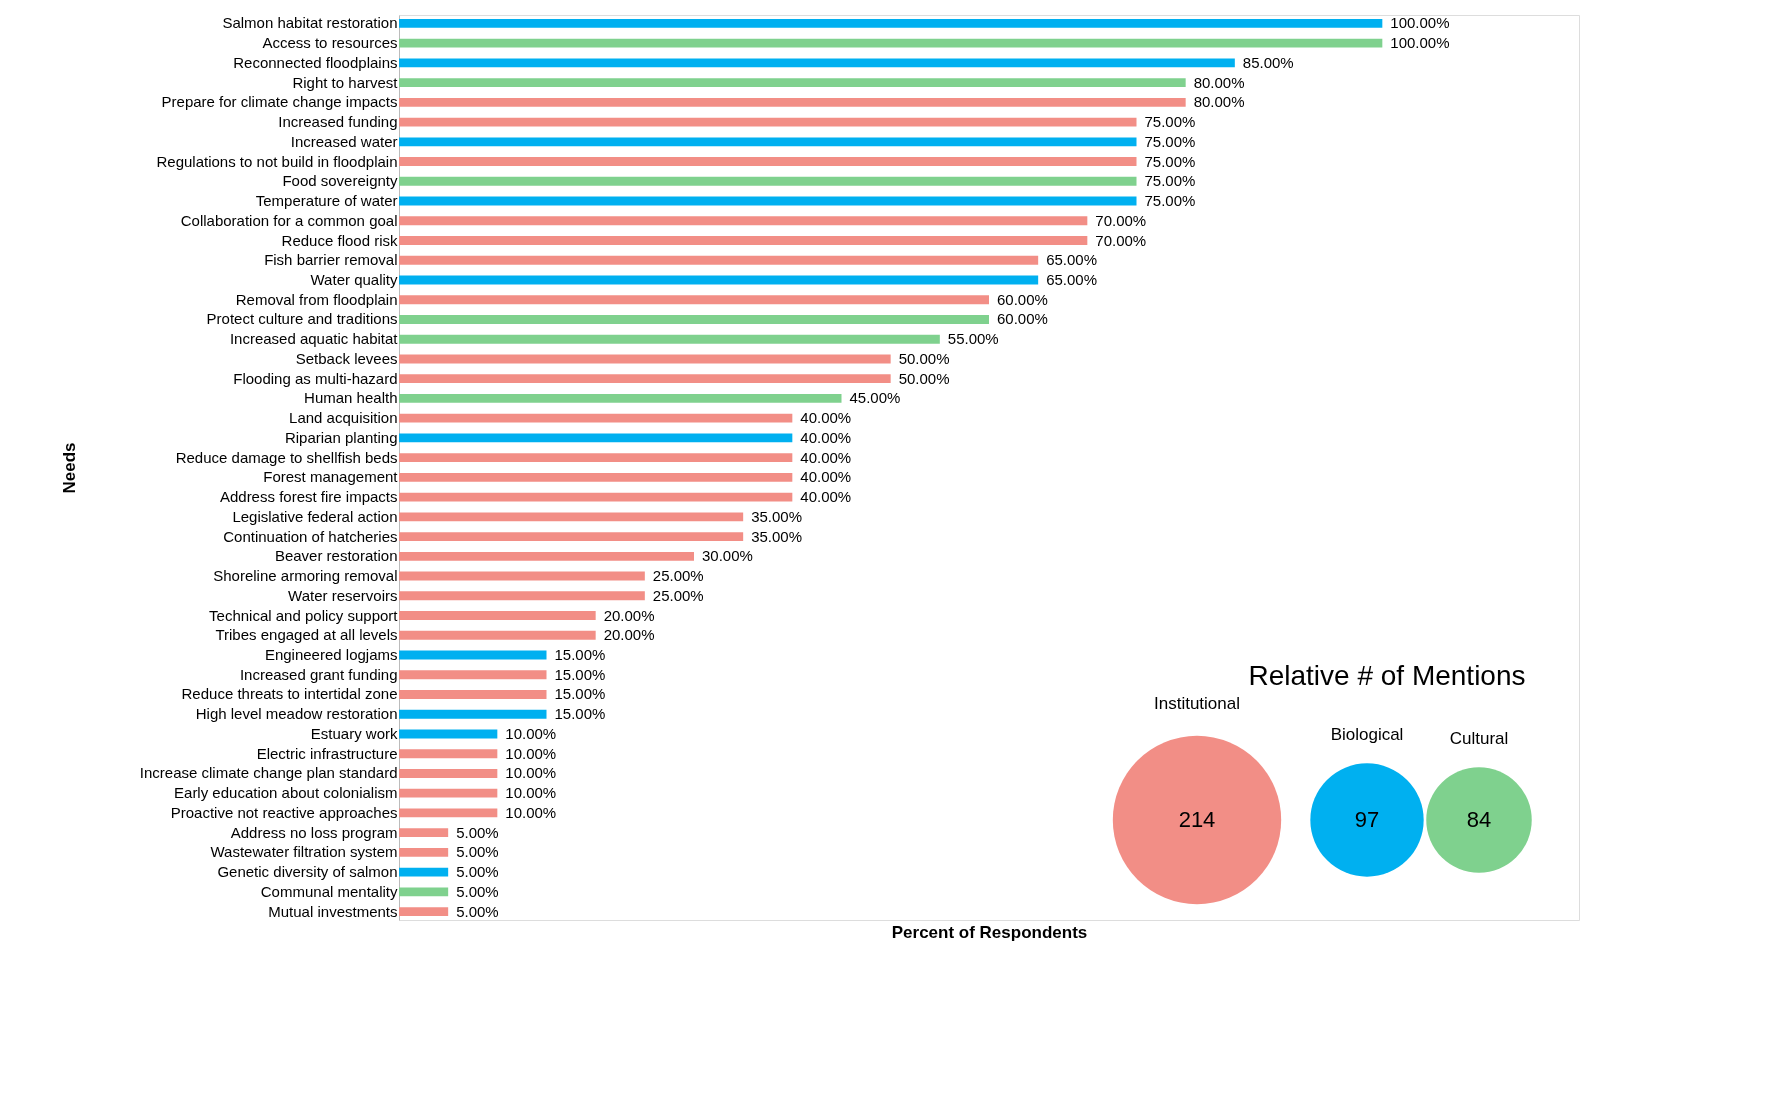 The width and height of the screenshot is (1786, 1111). I want to click on y-tick-label: Address forest fire impacts, so click(308, 497).